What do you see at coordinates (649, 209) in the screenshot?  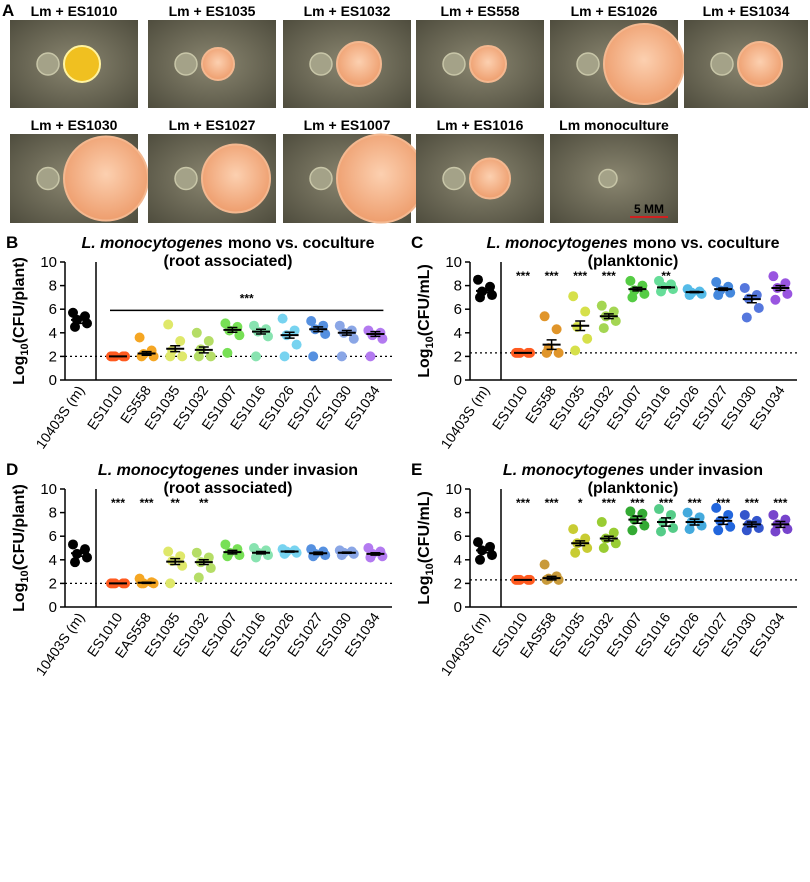 I see `scale-bar-label: 5 MM` at bounding box center [649, 209].